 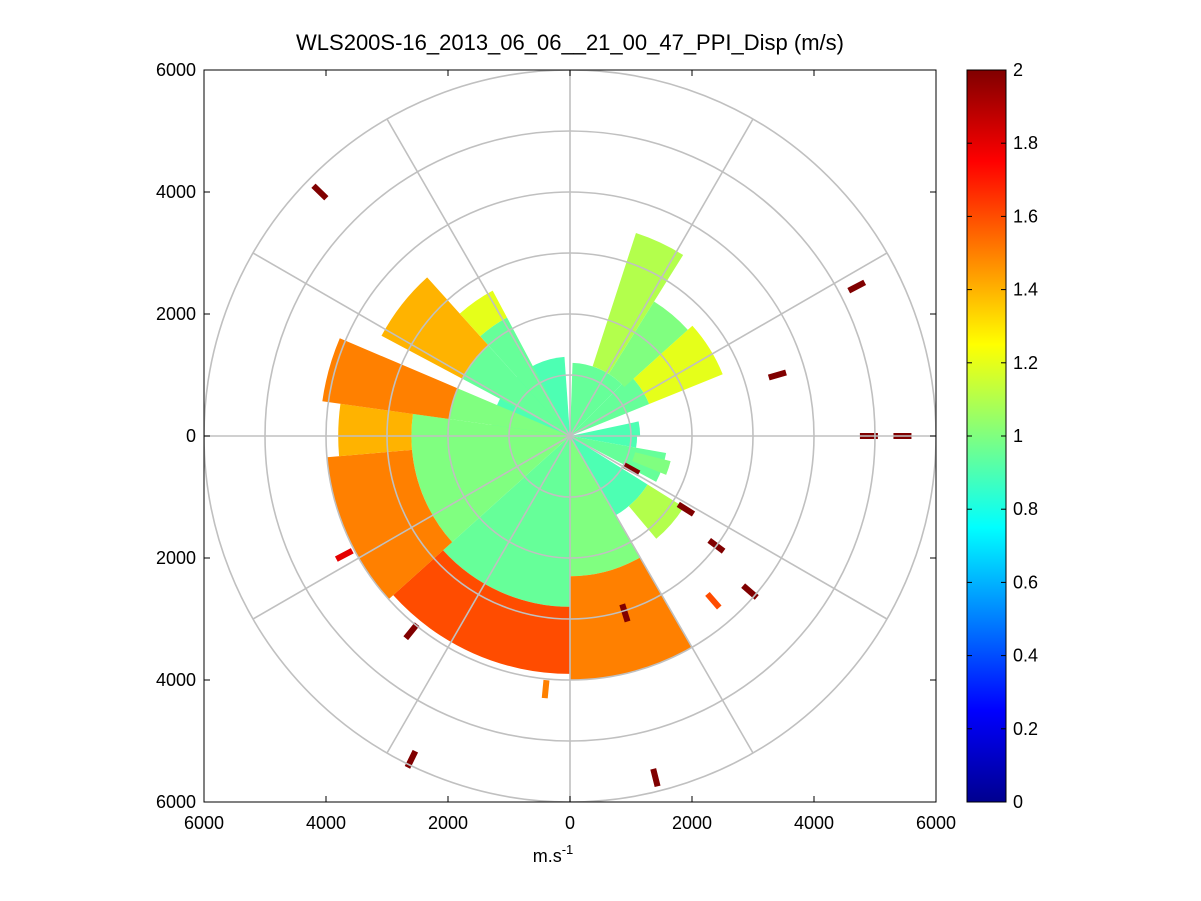 What do you see at coordinates (1025, 582) in the screenshot?
I see `colorbar-tick-label: 0.6` at bounding box center [1025, 582].